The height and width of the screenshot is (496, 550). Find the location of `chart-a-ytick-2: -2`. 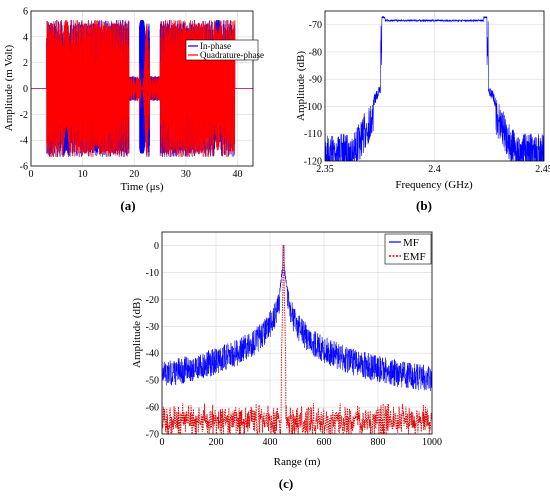

chart-a-ytick-2: -2 is located at coordinates (24, 115).